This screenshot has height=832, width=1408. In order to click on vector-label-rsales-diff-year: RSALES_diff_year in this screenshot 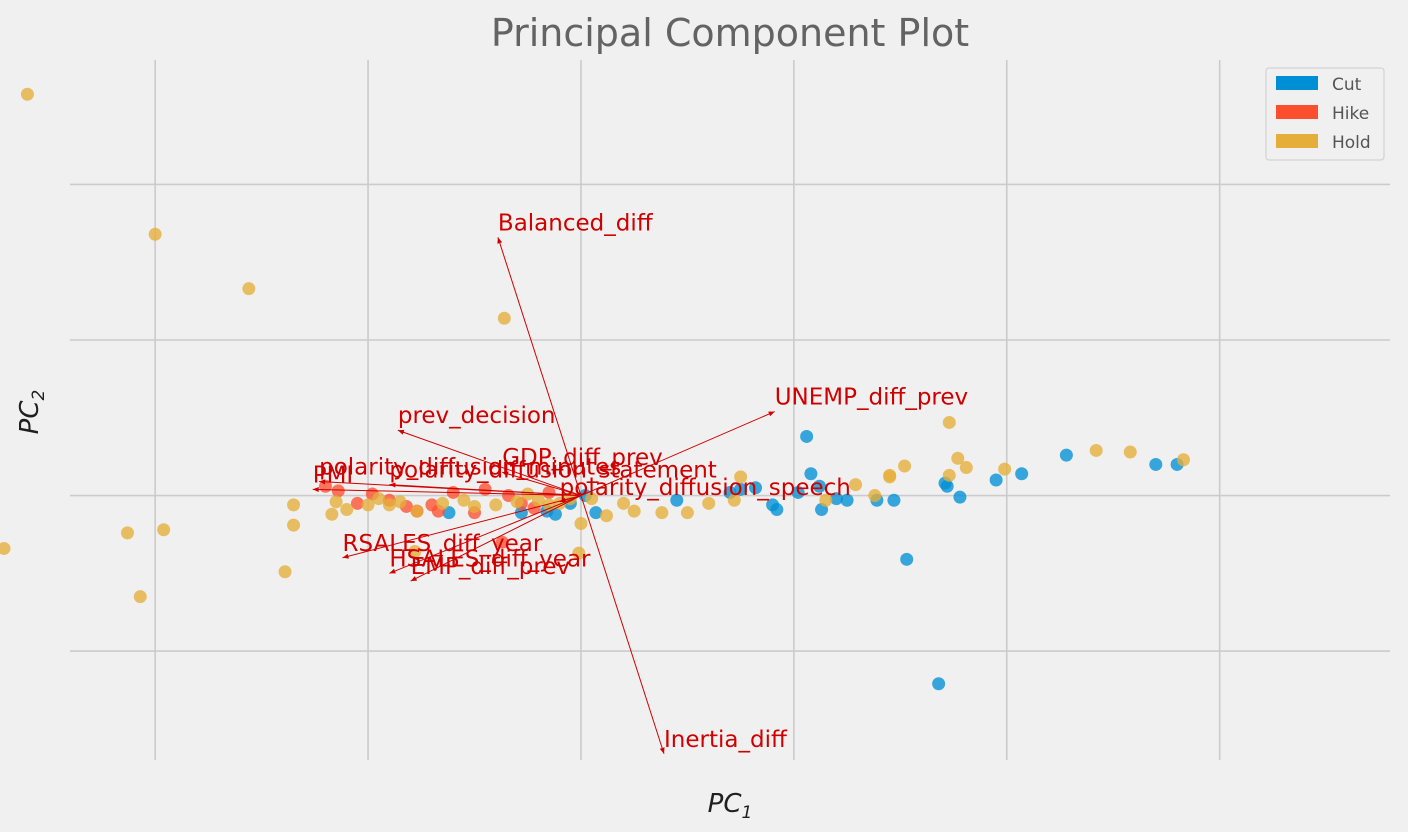, I will do `click(443, 544)`.